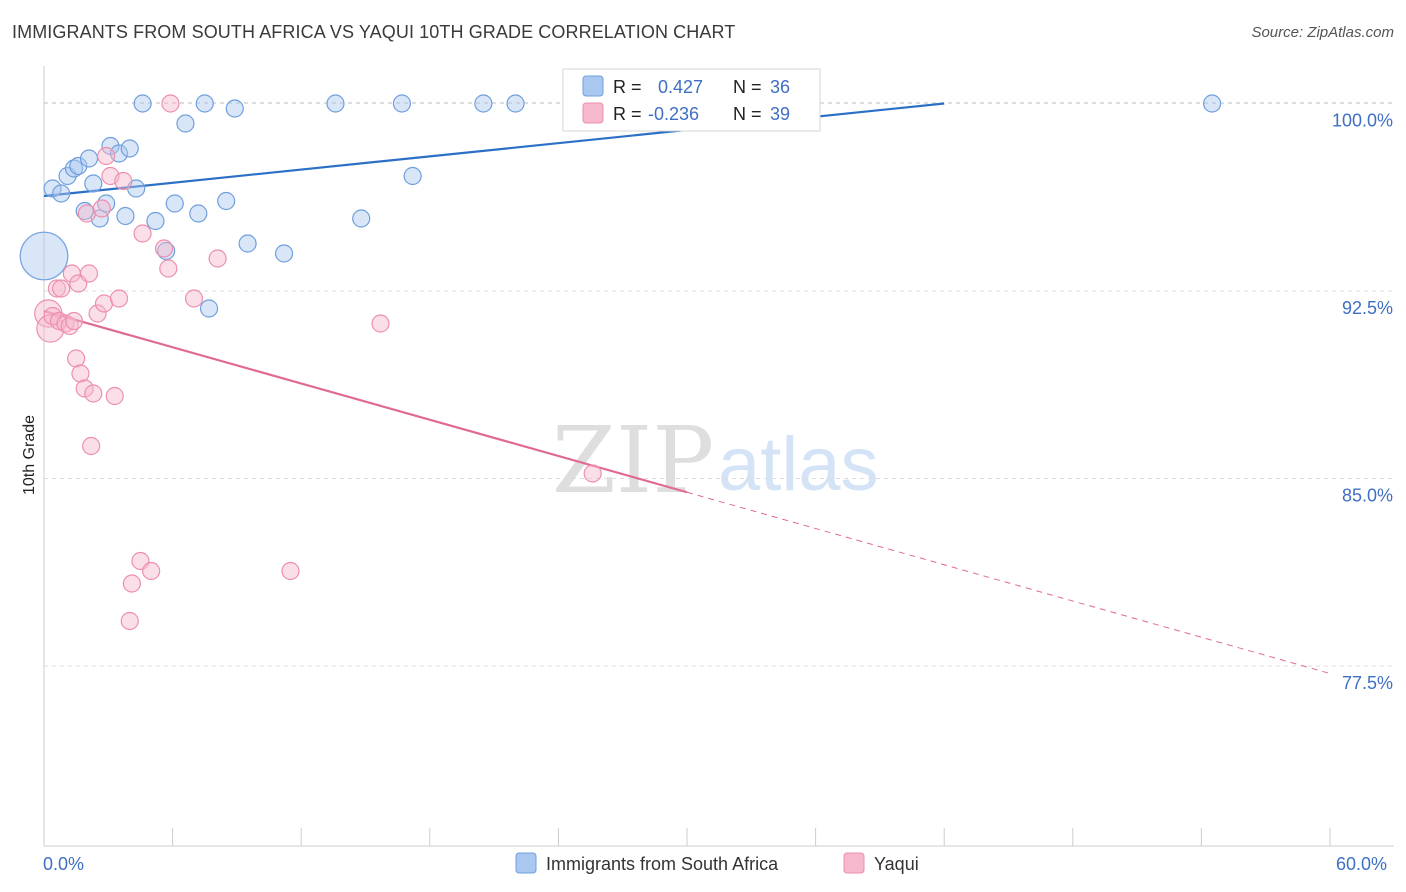 This screenshot has width=1406, height=892. I want to click on correlation-legend: R = 0.427 N = 36 R = -0.236 N = 39, so click(691, 100).